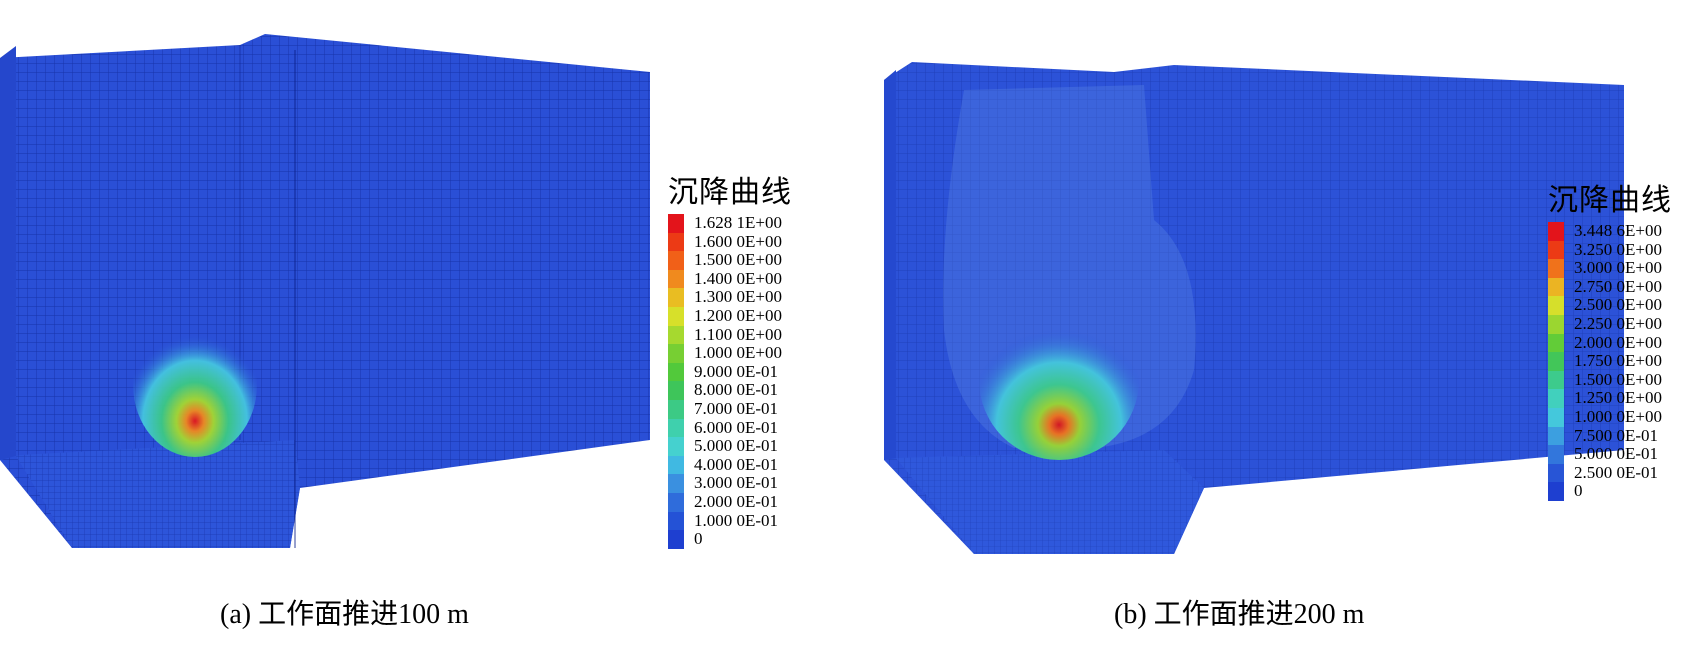 This screenshot has width=1688, height=657. What do you see at coordinates (1239, 614) in the screenshot?
I see `caption-b: (b) 工作面推进200 m` at bounding box center [1239, 614].